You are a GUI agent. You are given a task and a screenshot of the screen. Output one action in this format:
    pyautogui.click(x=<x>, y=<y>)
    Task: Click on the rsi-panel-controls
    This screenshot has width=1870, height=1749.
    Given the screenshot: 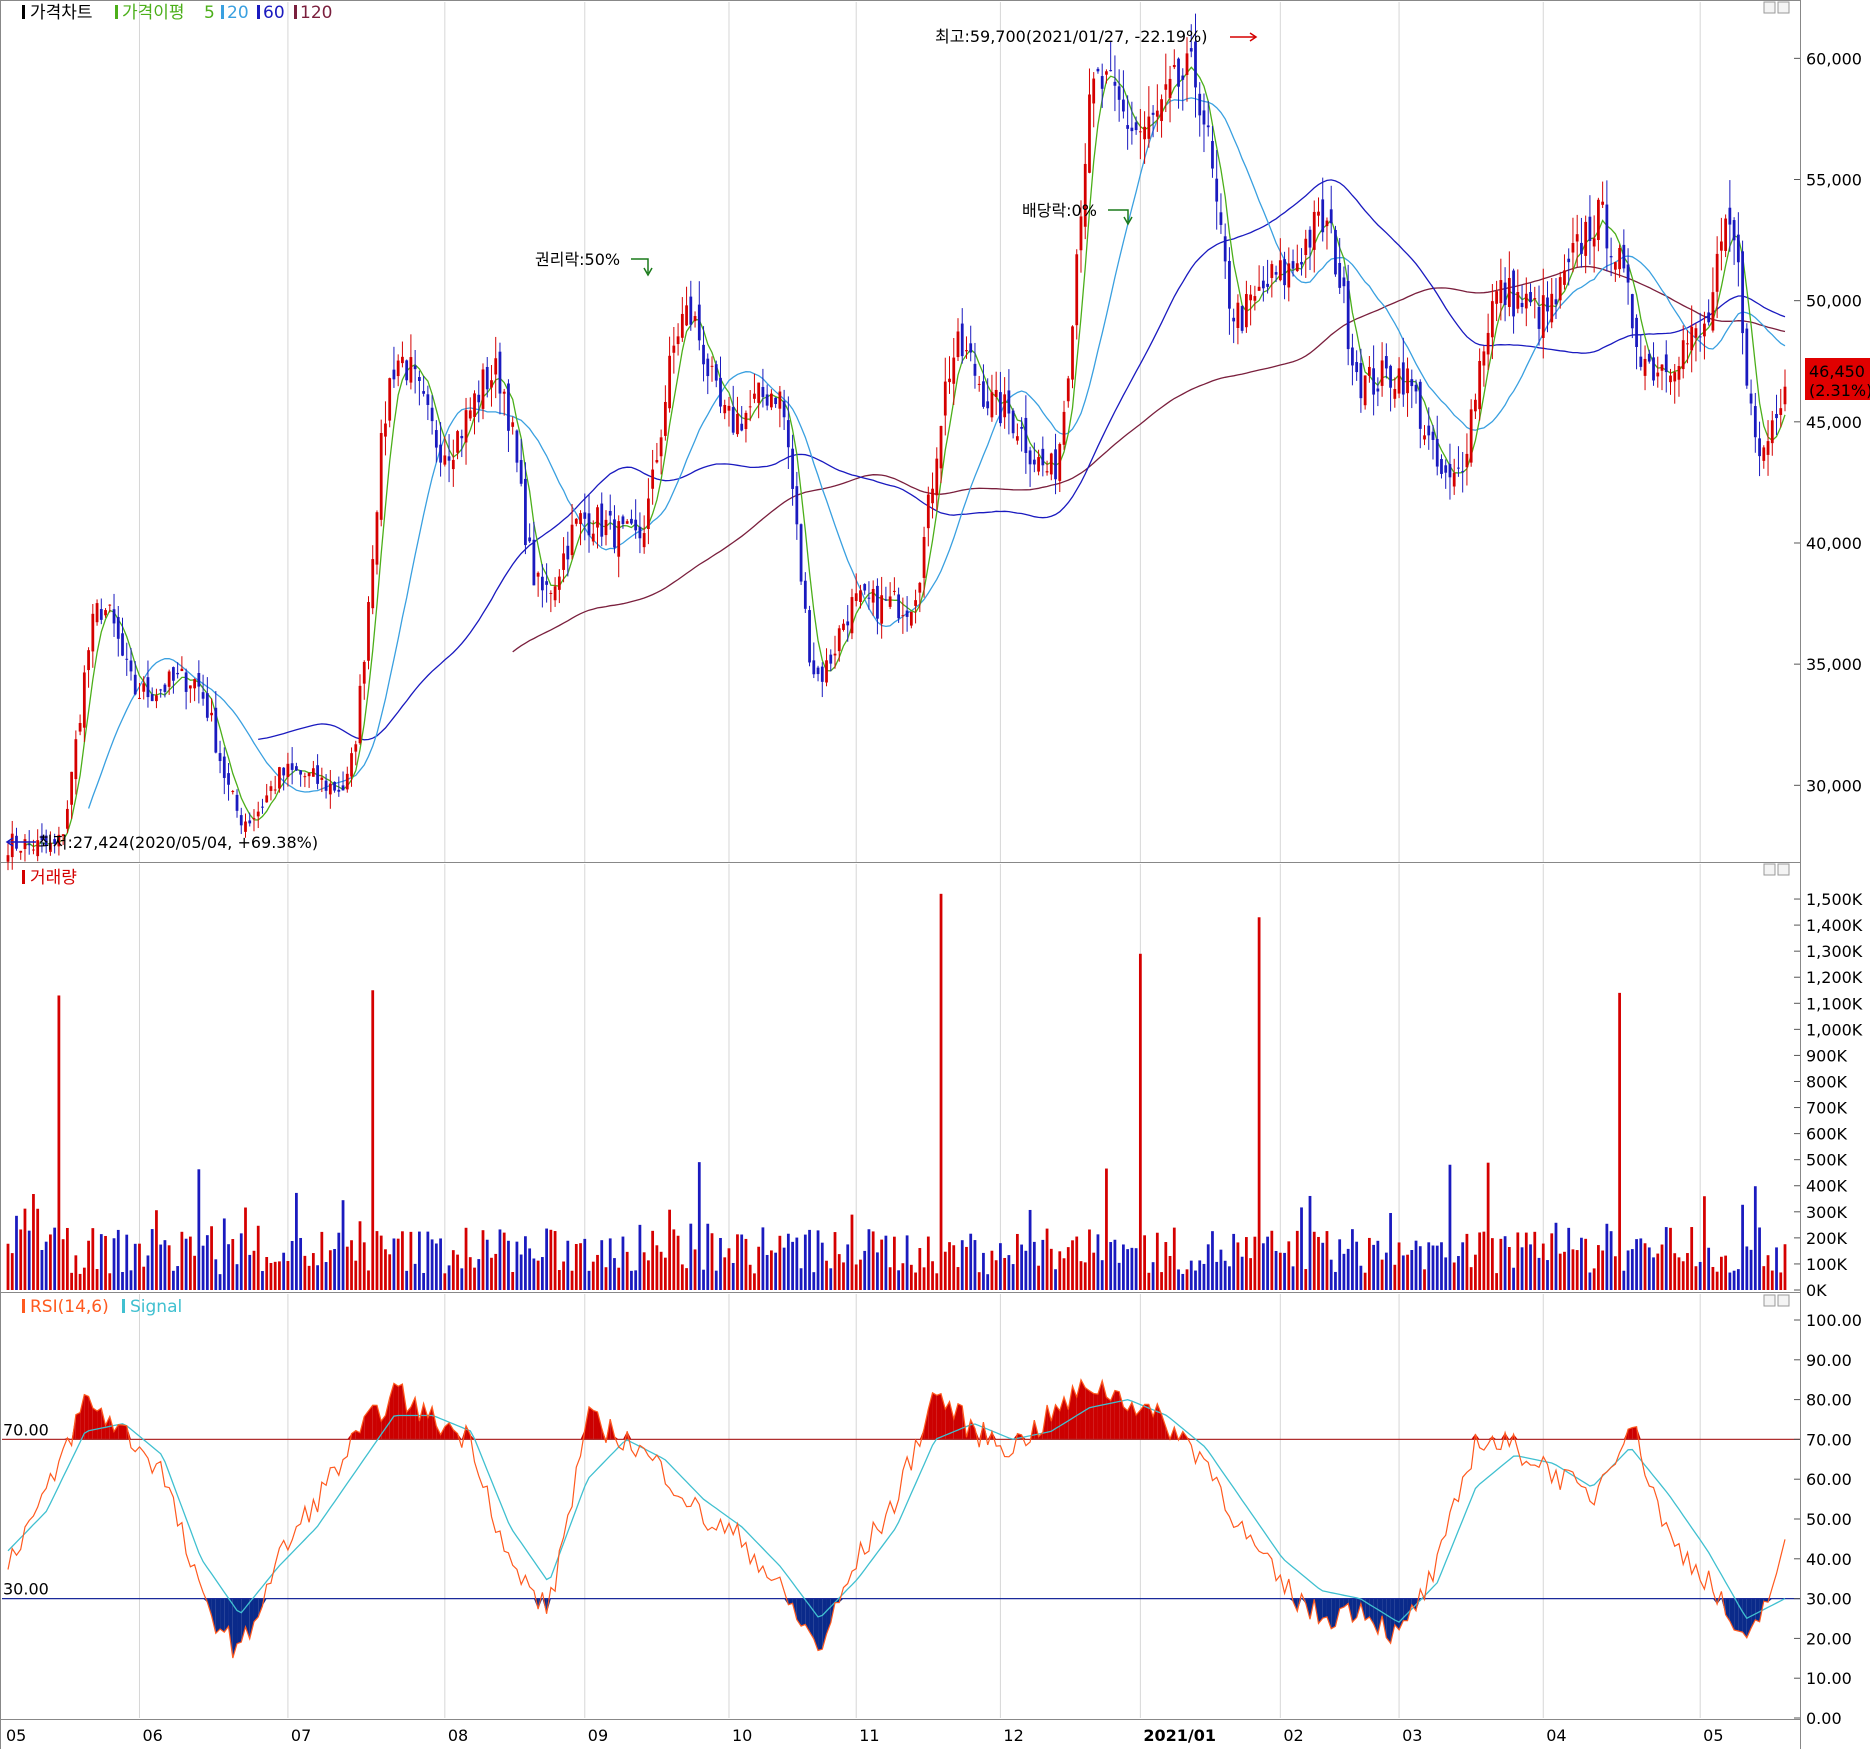 What is the action you would take?
    pyautogui.click(x=1776, y=1300)
    